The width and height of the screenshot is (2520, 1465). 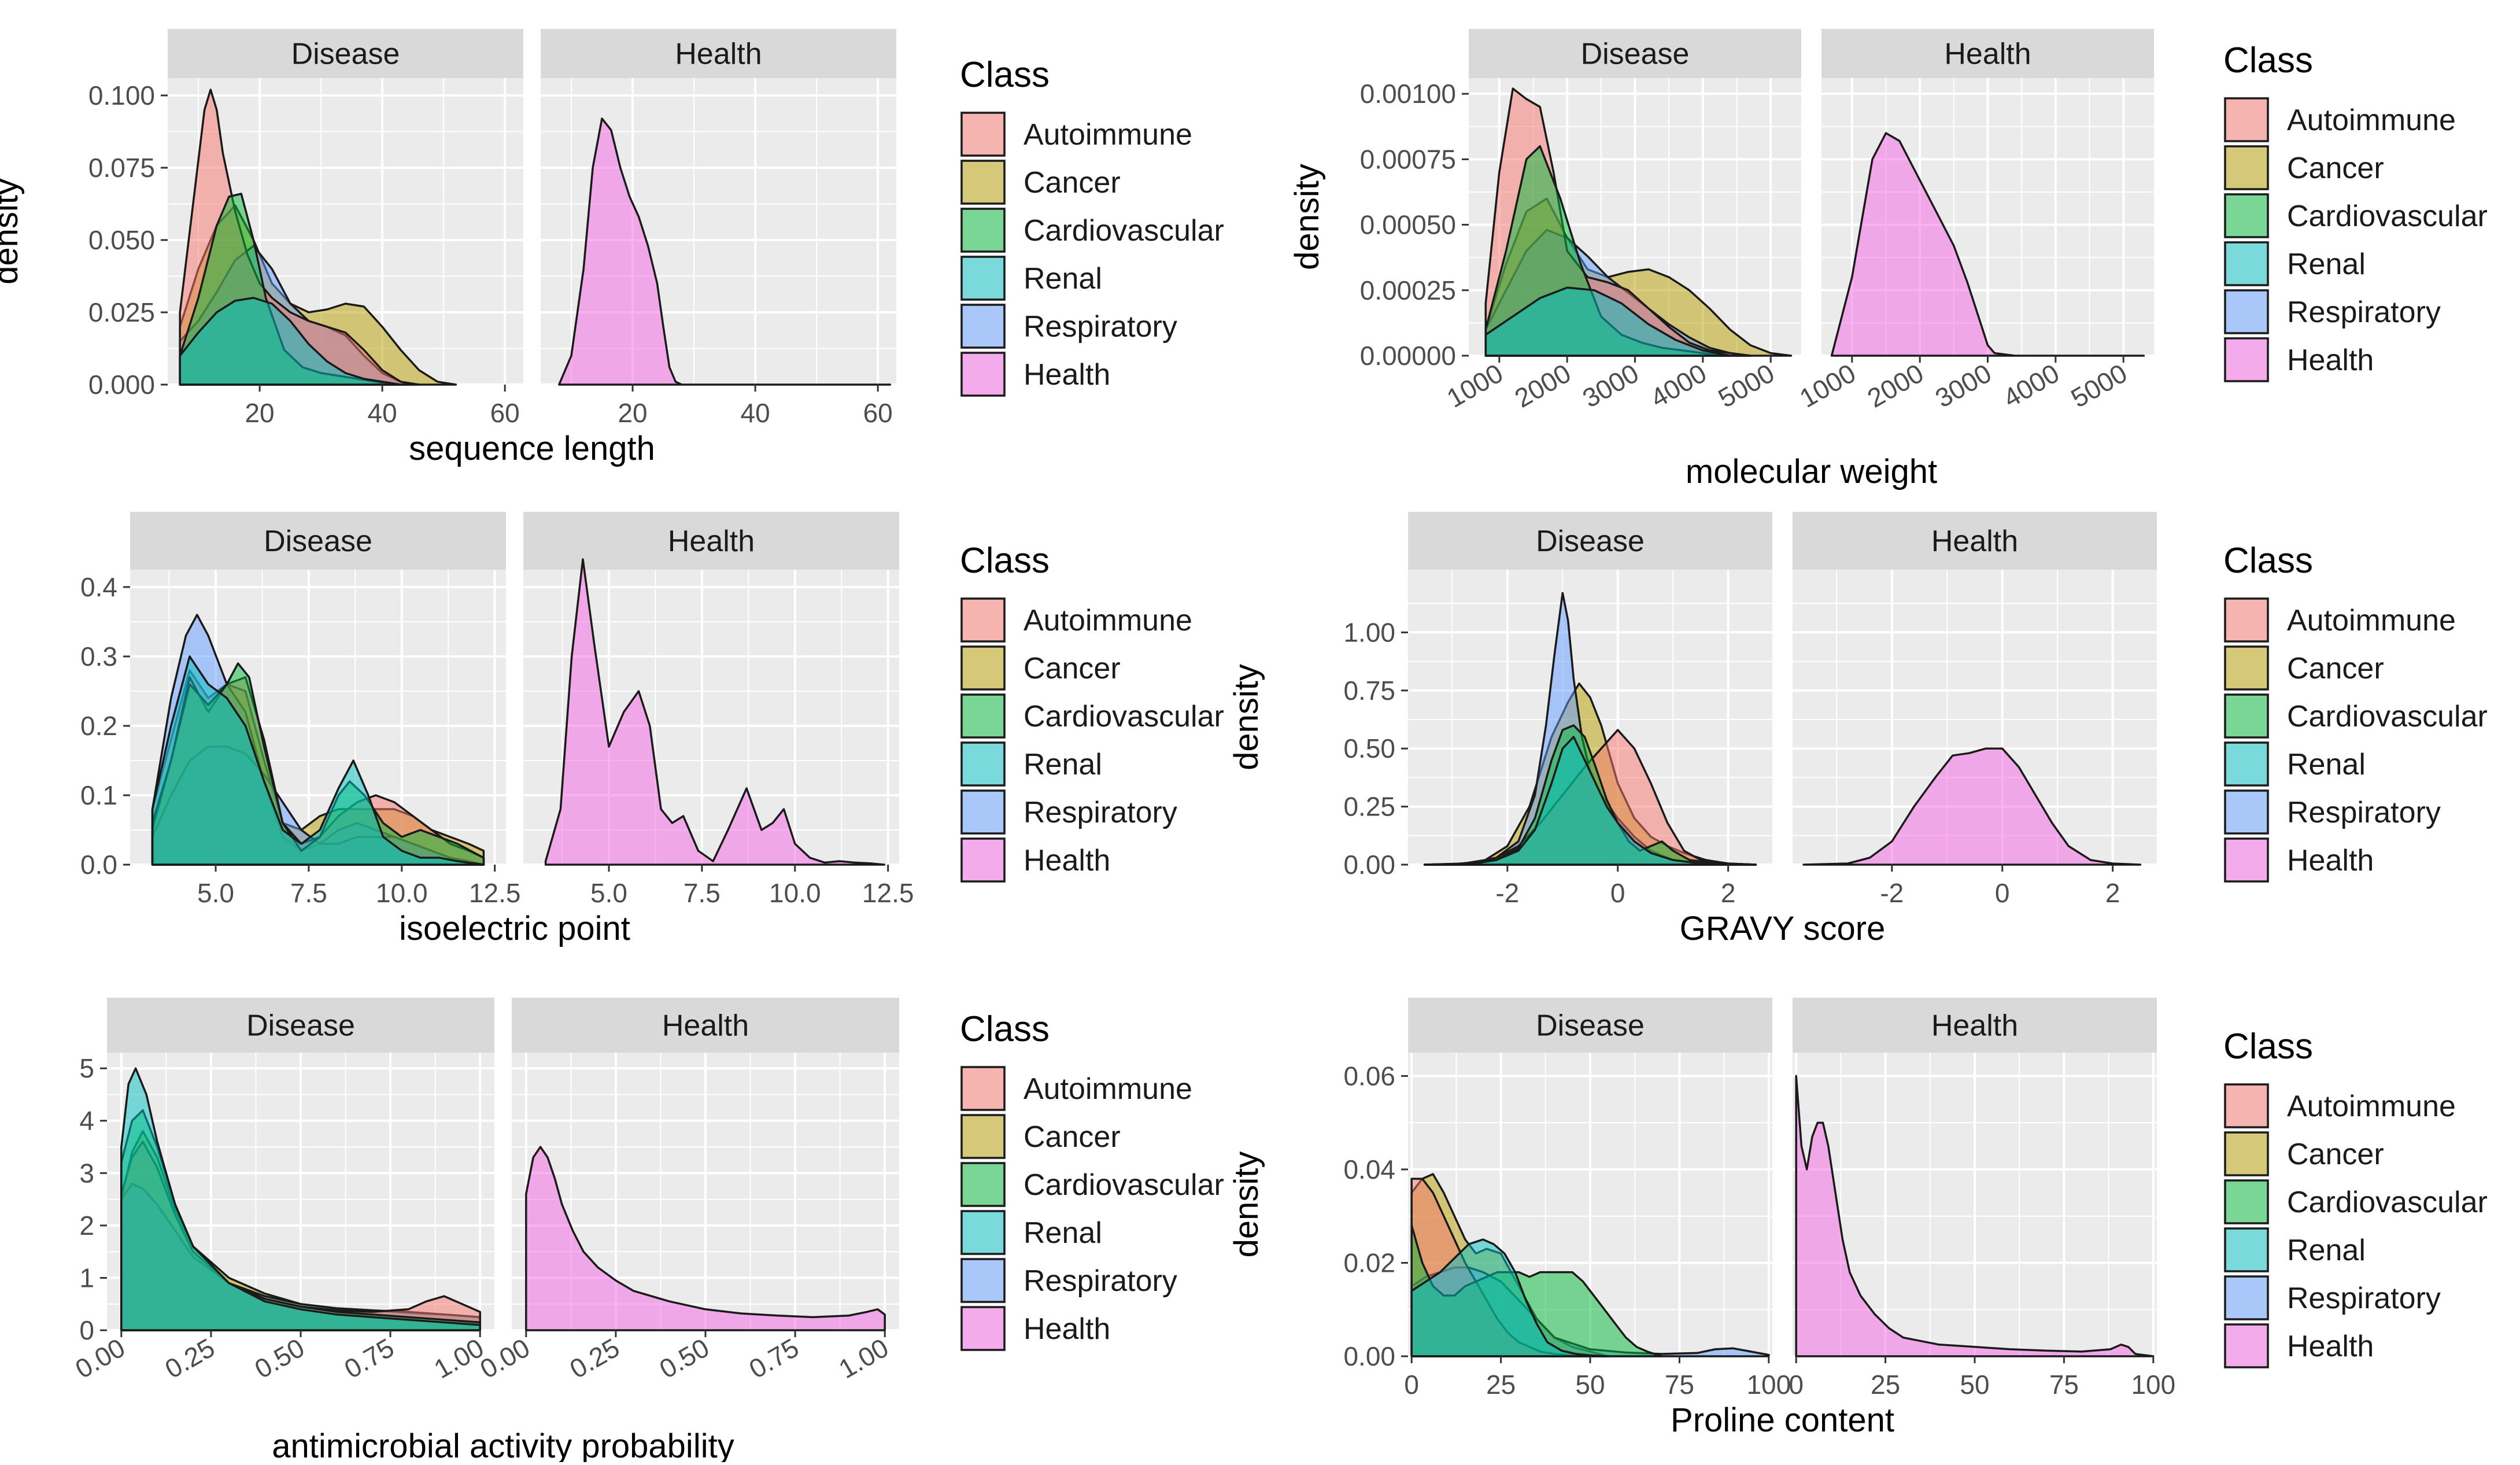 What do you see at coordinates (1408, 94) in the screenshot?
I see `y-tick-label: 0.00100` at bounding box center [1408, 94].